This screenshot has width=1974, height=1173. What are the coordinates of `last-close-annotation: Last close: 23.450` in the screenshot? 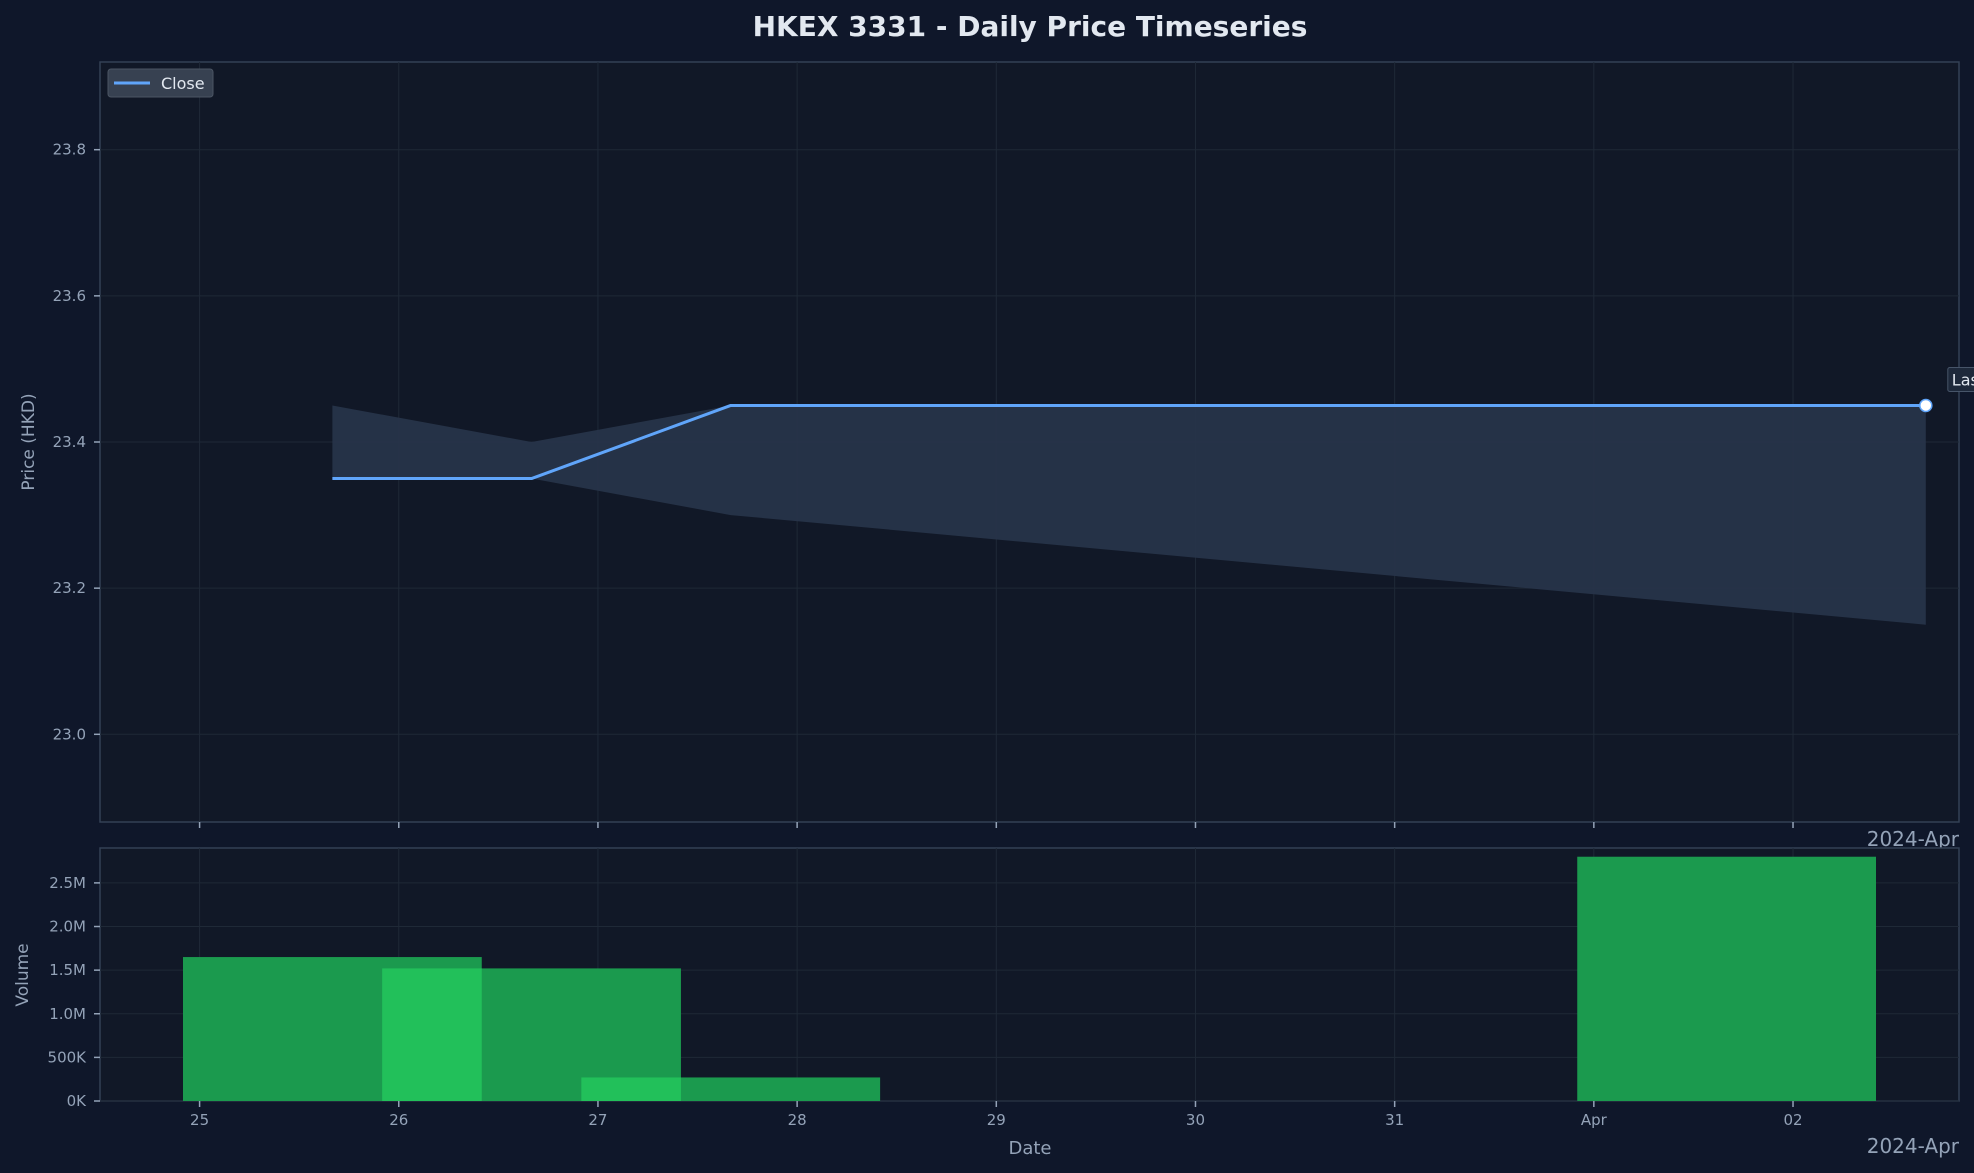 It's located at (1960, 379).